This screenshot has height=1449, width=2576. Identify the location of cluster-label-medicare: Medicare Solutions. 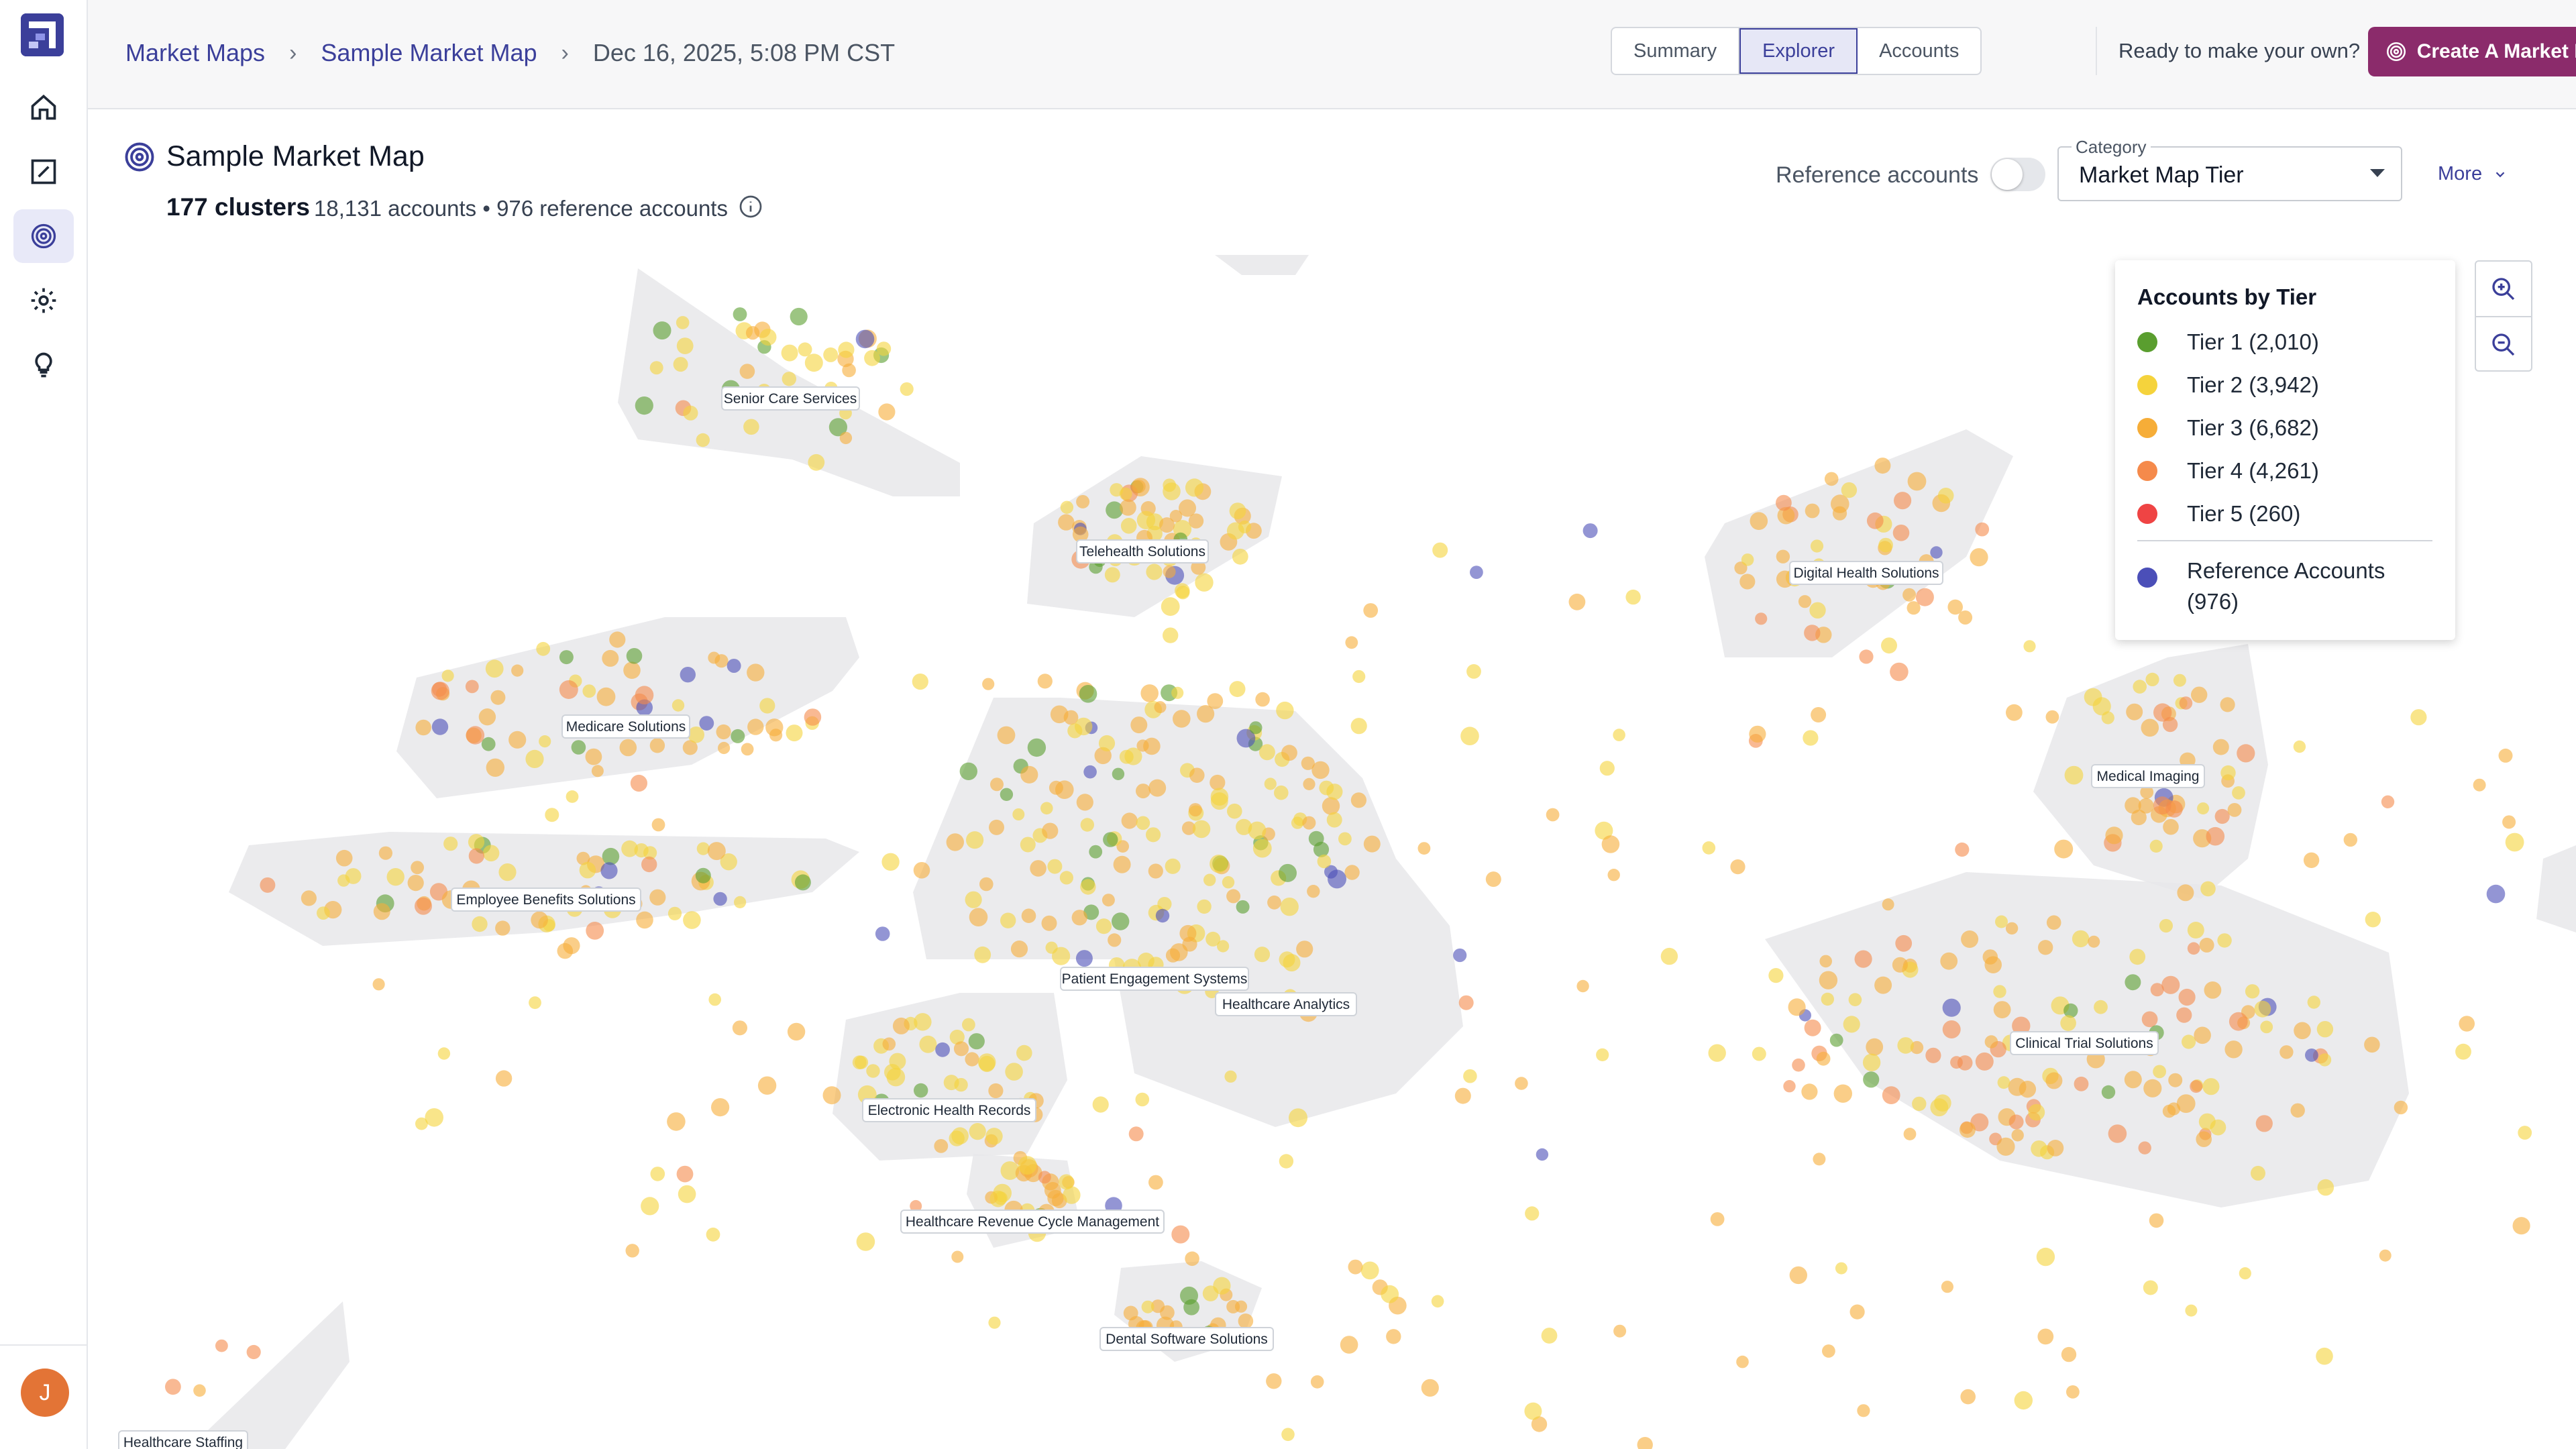
(625, 726).